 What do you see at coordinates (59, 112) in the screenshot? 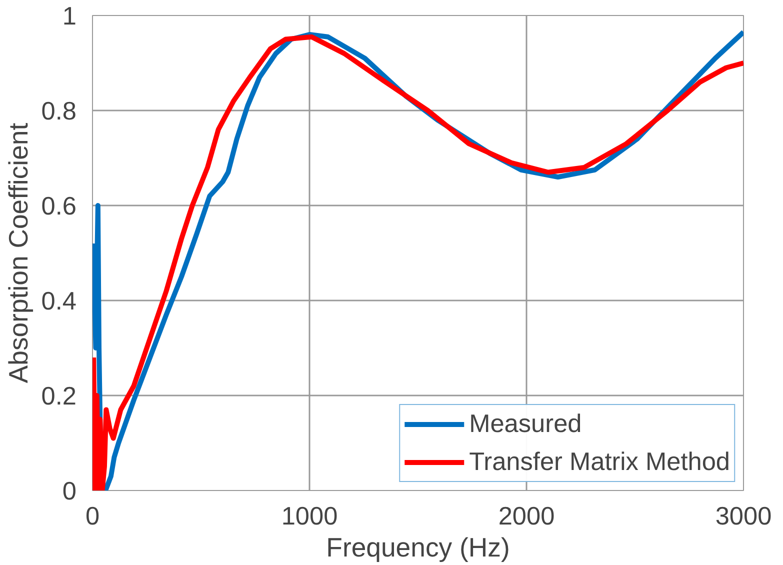
I see `y-tick-label: 0.8` at bounding box center [59, 112].